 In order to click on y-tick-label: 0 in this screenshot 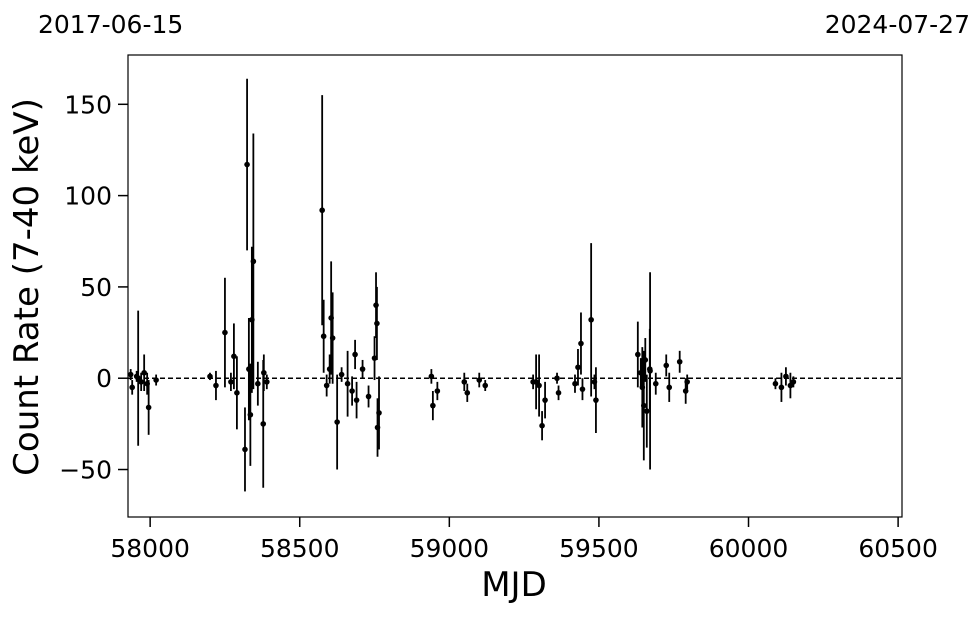, I will do `click(104, 378)`.